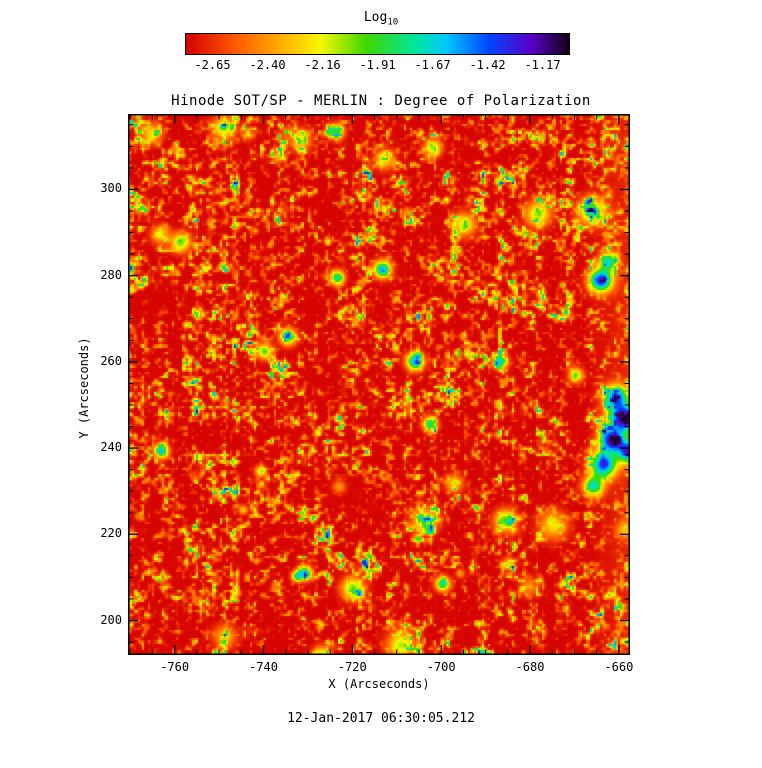  Describe the element at coordinates (542, 65) in the screenshot. I see `colorbar-tick-label: -1.17` at that location.